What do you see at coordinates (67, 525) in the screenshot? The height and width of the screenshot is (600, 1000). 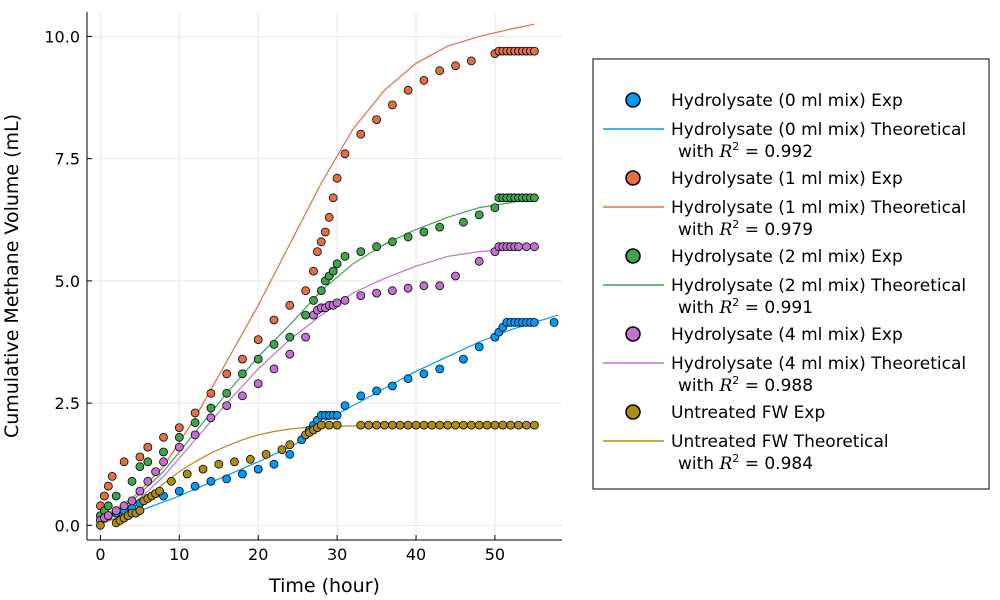 I see `y-tick-label: 0.0` at bounding box center [67, 525].